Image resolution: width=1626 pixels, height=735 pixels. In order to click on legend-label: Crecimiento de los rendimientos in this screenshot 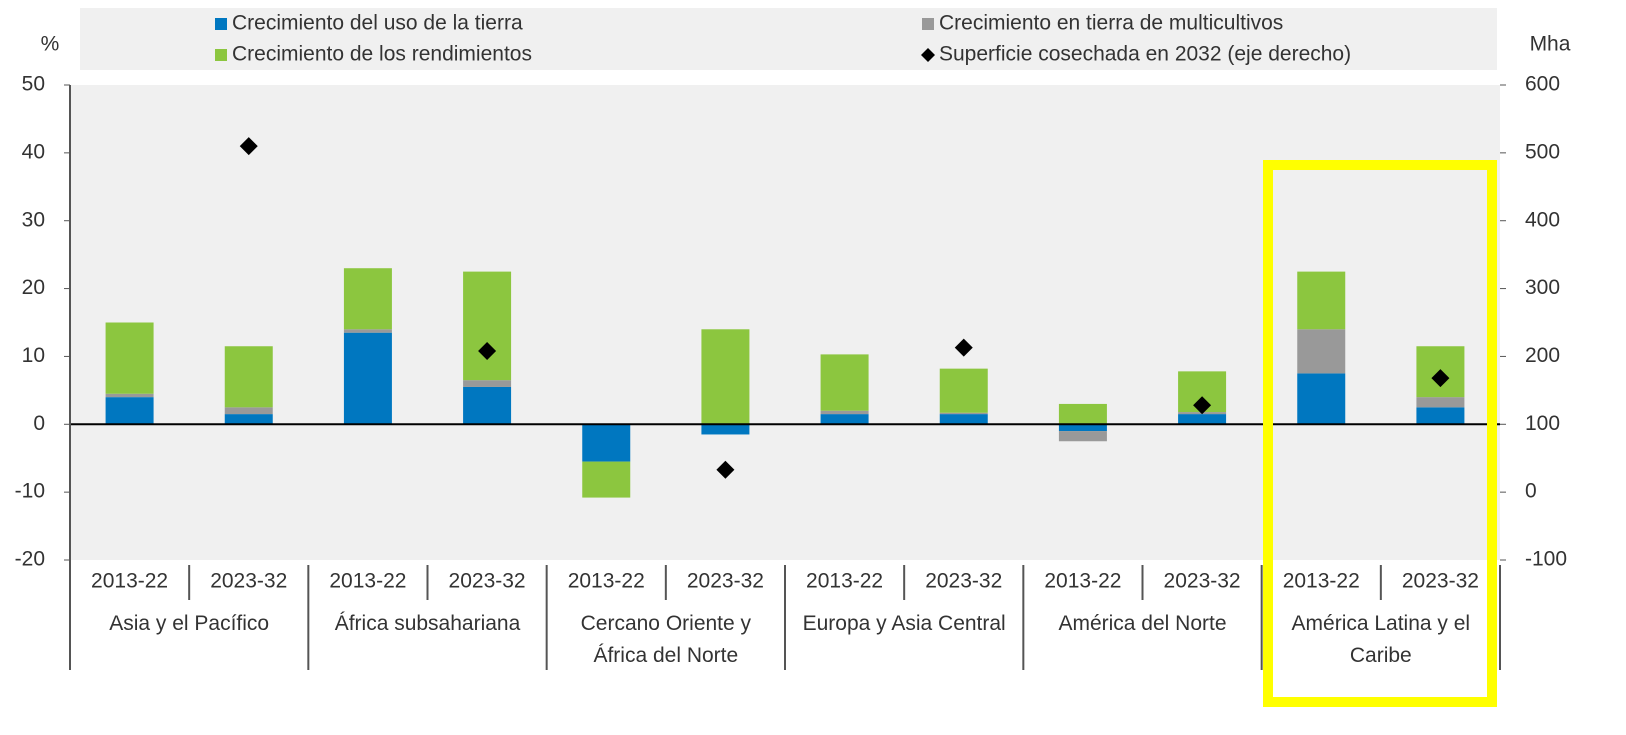, I will do `click(382, 54)`.